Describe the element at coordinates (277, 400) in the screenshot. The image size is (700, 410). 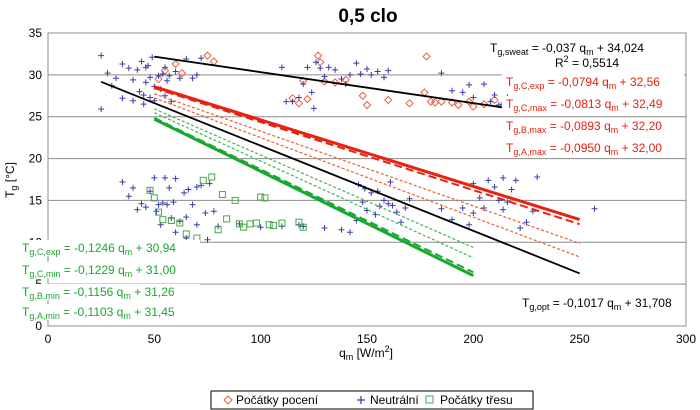
I see `legend-label: Počátky pocení` at that location.